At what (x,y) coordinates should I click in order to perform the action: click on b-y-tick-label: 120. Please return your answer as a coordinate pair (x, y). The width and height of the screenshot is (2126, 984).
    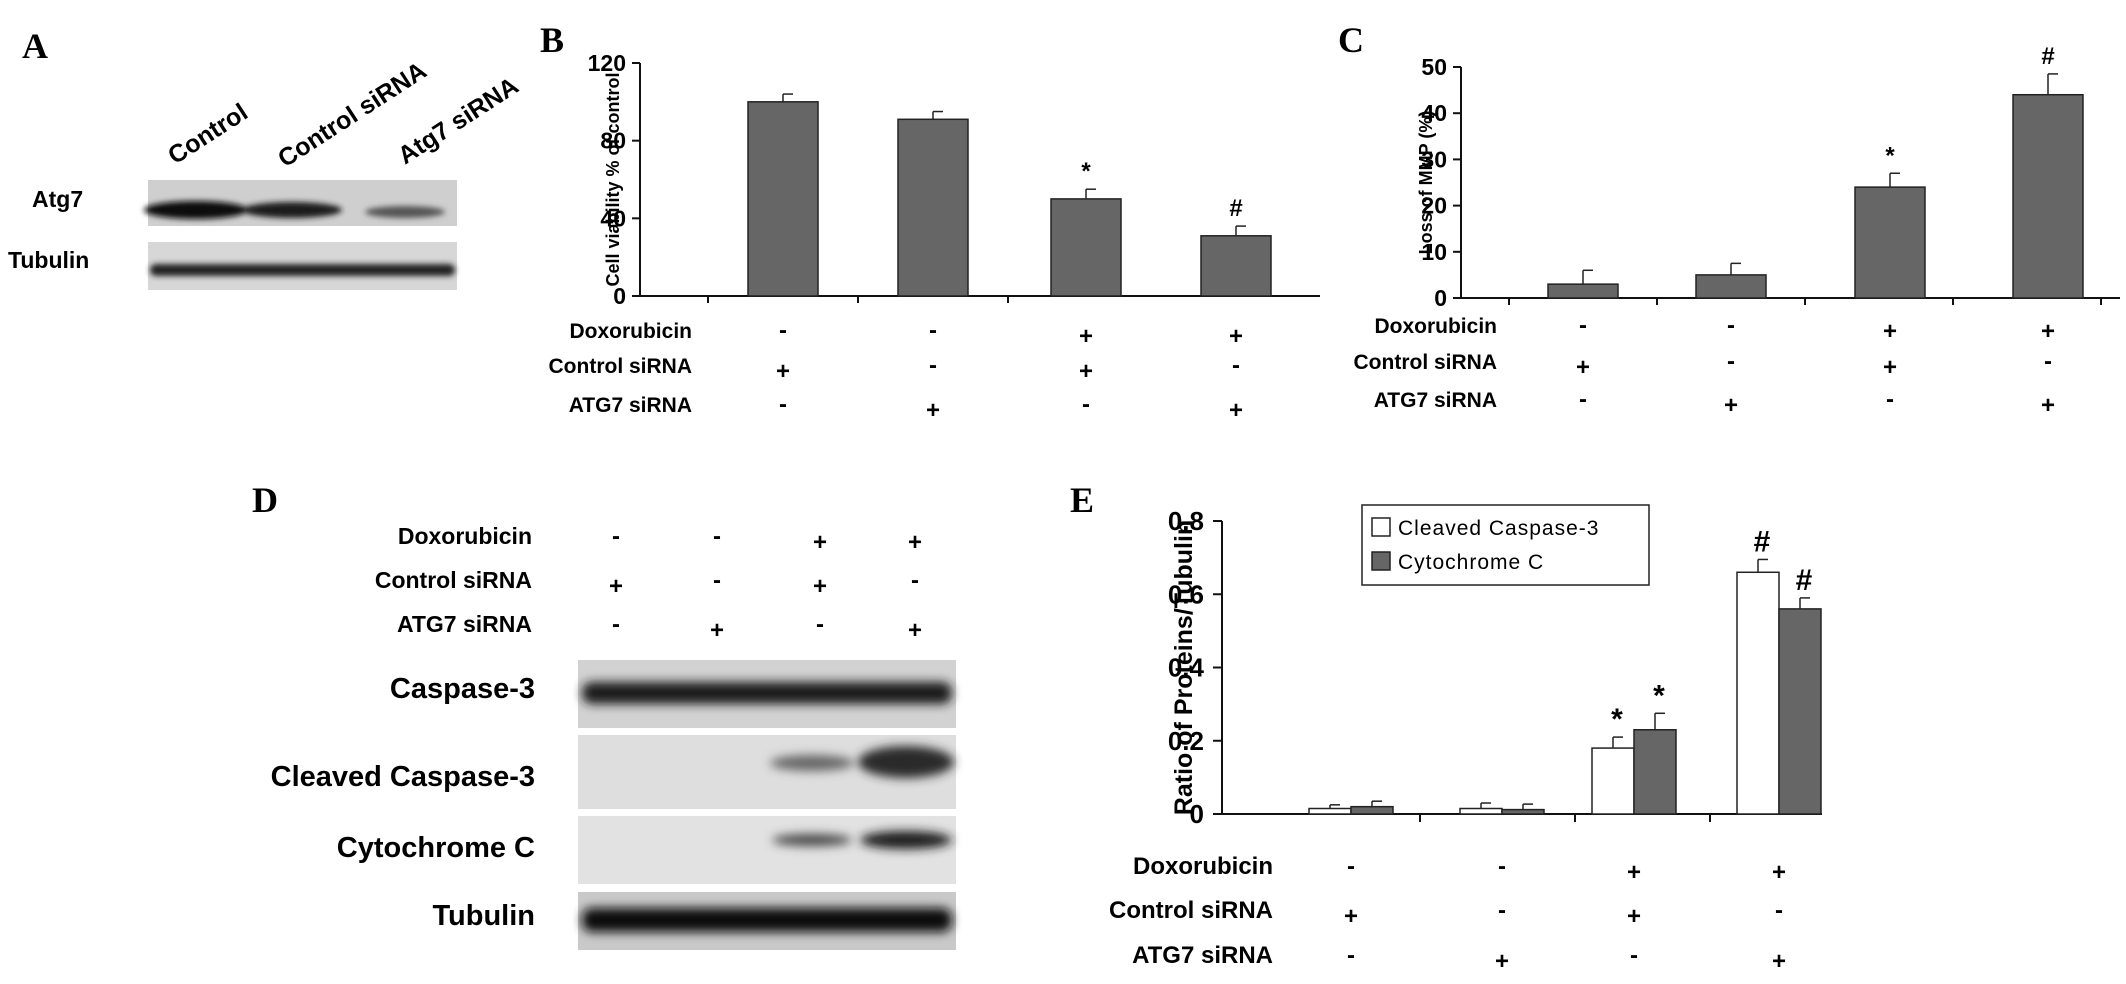
    Looking at the image, I should click on (607, 63).